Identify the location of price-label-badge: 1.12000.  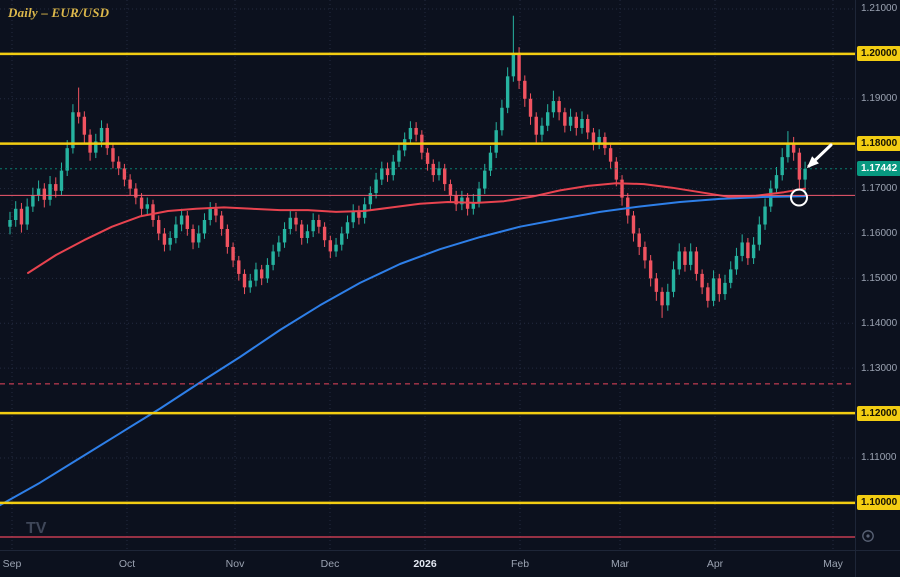
(878, 413).